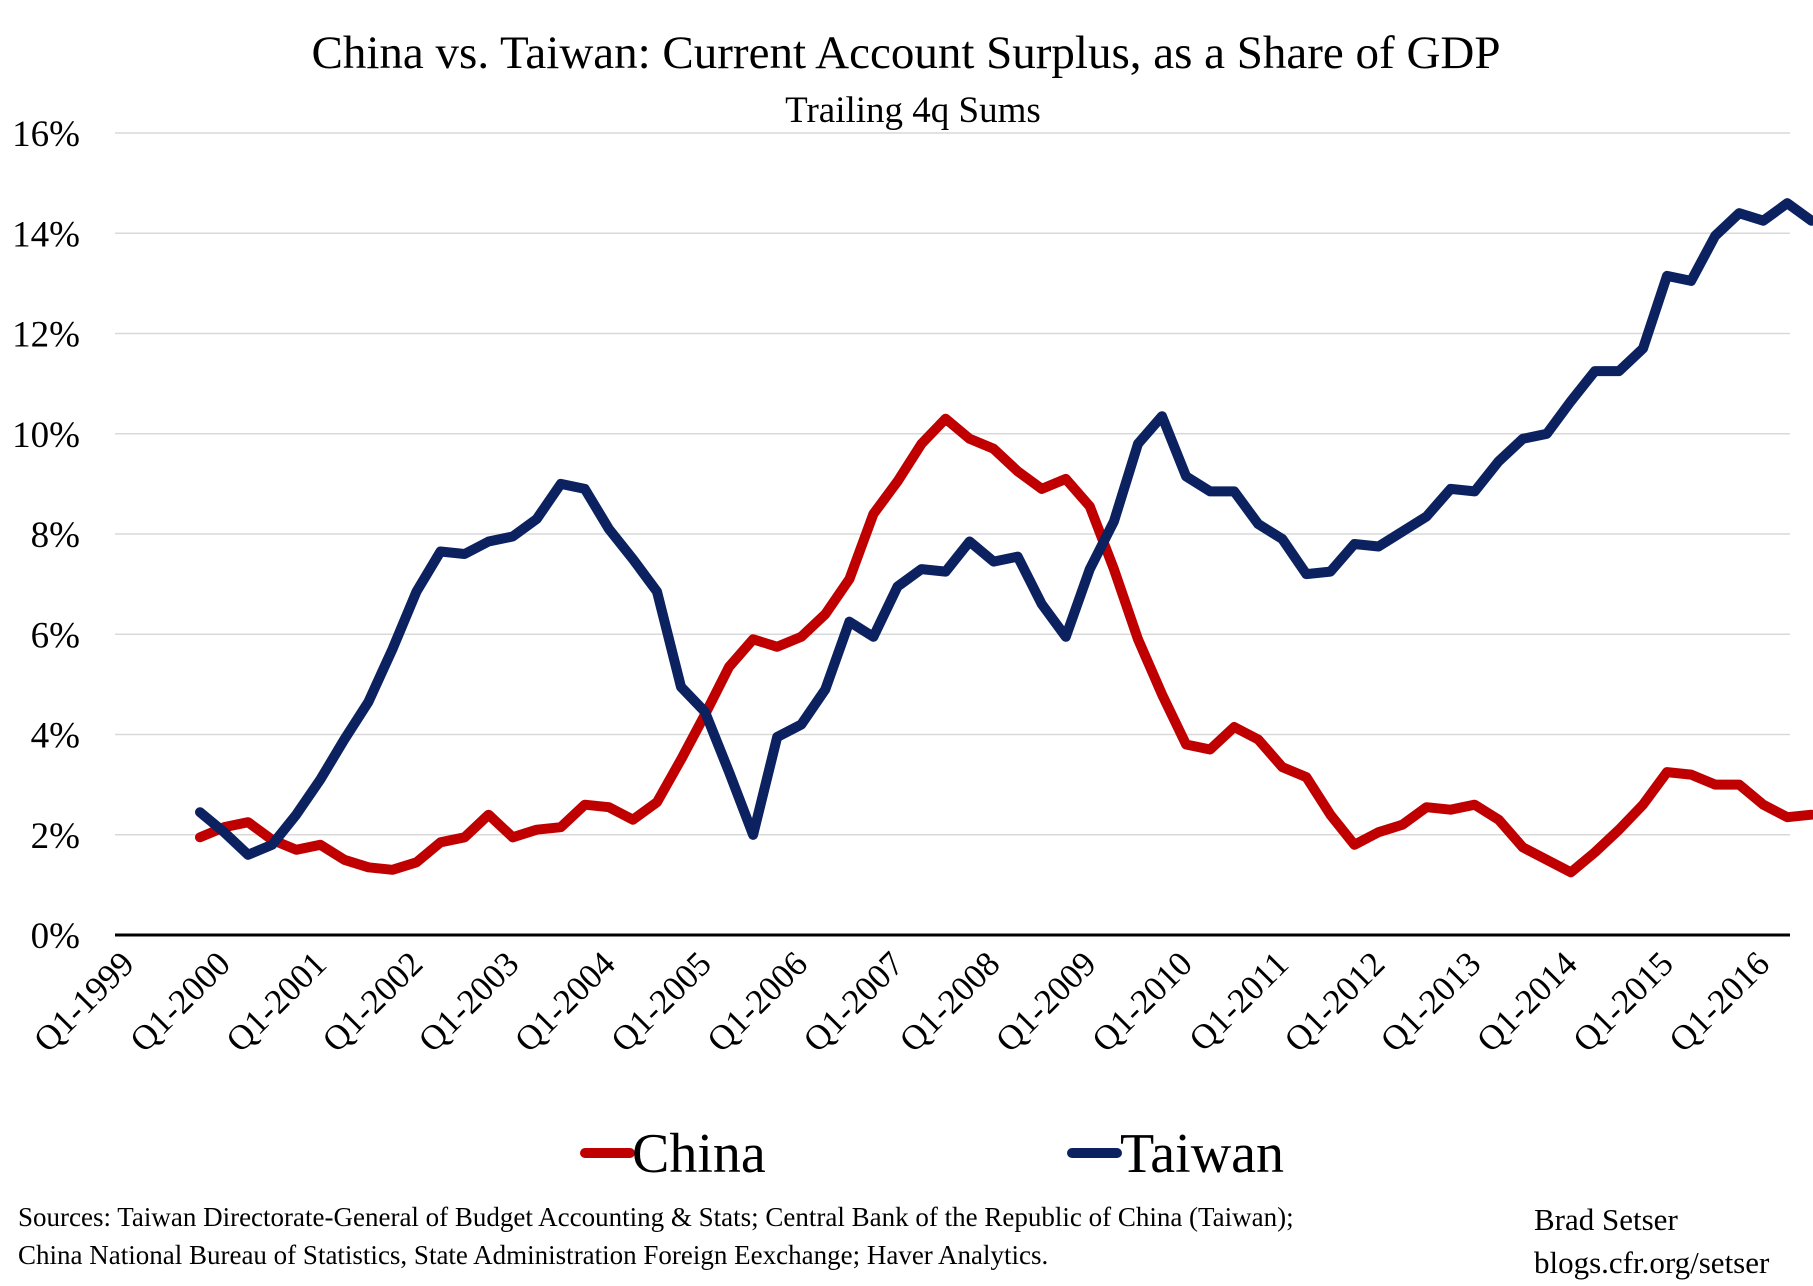  Describe the element at coordinates (1238, 1001) in the screenshot. I see `x-tick-label: Q1-2011` at that location.